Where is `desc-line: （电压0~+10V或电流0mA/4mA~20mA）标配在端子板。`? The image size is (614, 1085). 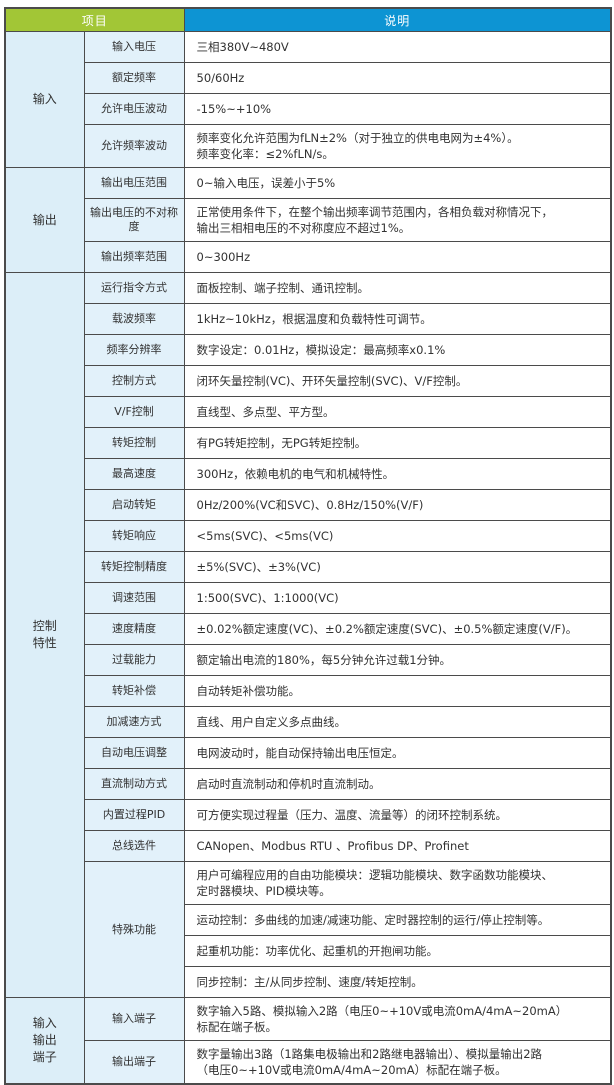 desc-line: （电压0~+10V或电流0mA/4mA~20mA）标配在端子板。 is located at coordinates (351, 1070).